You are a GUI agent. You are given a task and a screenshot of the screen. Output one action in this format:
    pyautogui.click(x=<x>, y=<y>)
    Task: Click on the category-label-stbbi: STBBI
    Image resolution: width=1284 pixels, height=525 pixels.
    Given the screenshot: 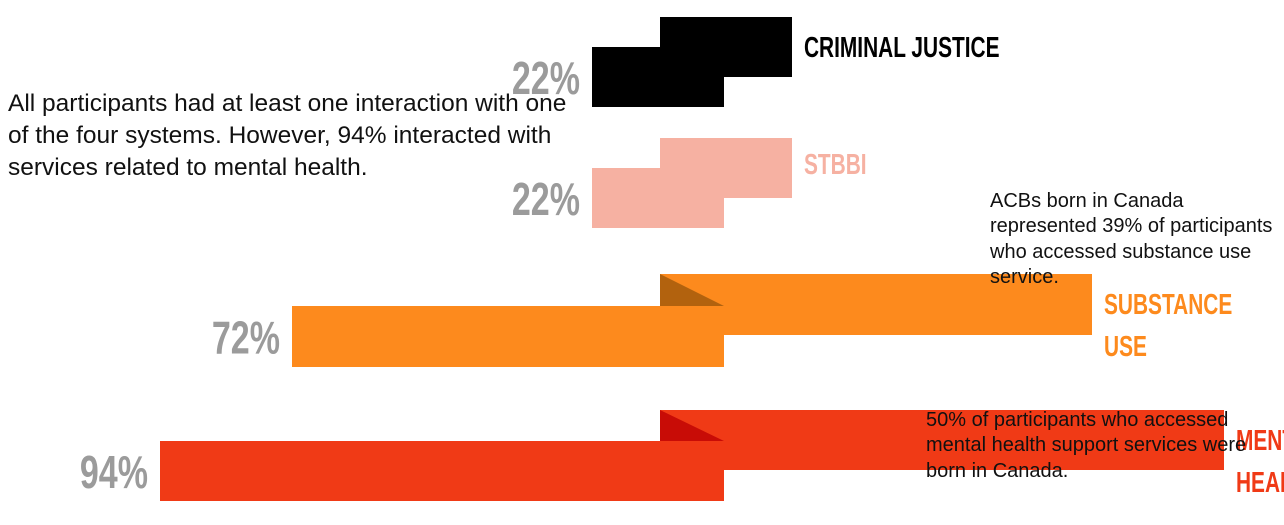 What is the action you would take?
    pyautogui.click(x=835, y=165)
    